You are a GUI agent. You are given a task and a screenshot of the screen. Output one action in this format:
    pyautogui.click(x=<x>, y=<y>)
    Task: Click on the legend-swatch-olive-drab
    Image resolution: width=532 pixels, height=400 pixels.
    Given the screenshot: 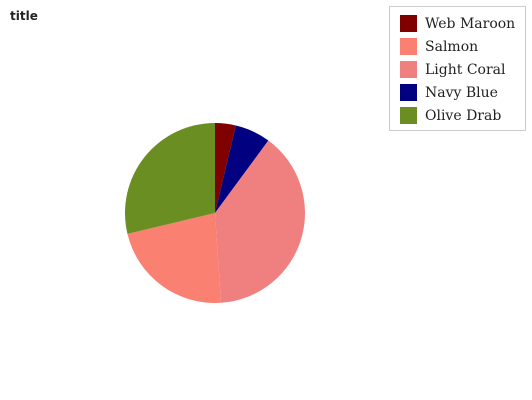 What is the action you would take?
    pyautogui.click(x=408, y=115)
    